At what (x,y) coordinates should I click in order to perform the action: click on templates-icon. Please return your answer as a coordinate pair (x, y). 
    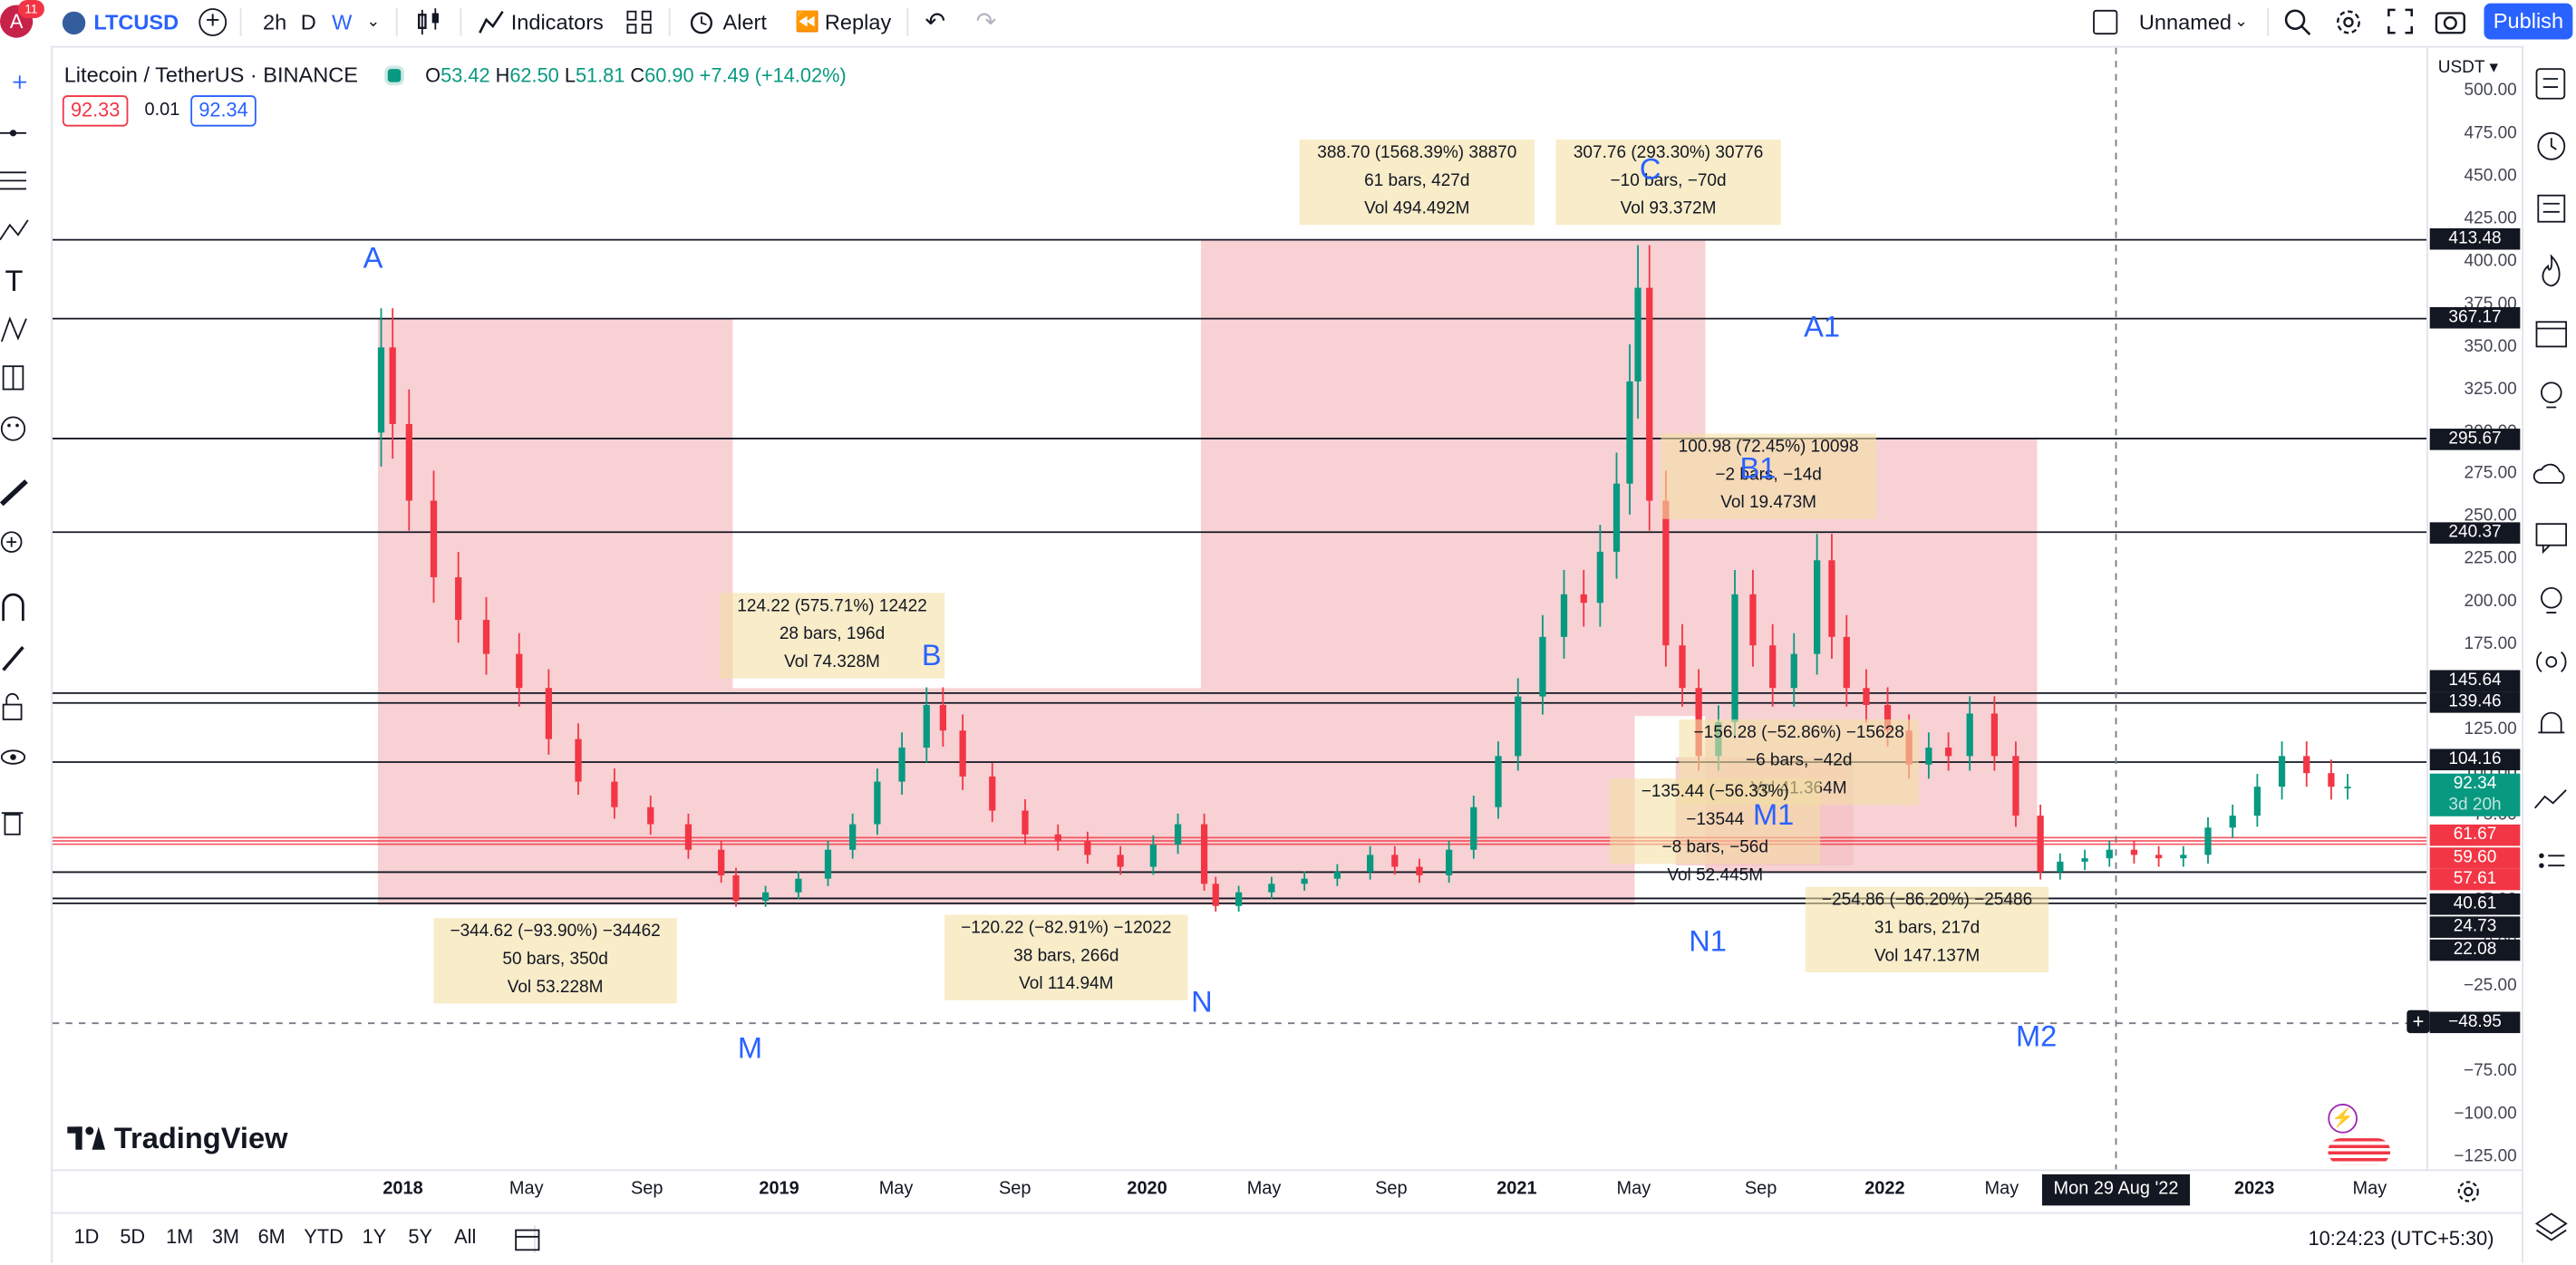
    Looking at the image, I should click on (639, 22).